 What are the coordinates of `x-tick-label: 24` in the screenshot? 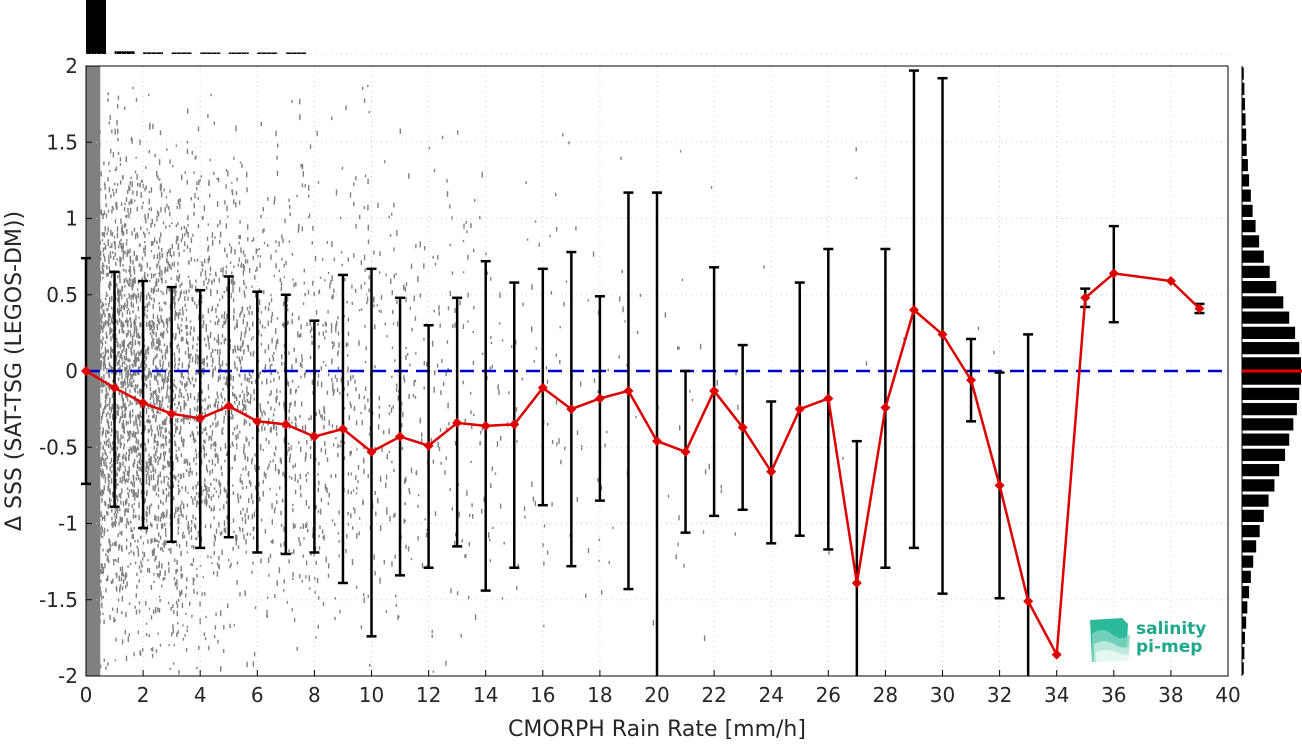 It's located at (770, 695).